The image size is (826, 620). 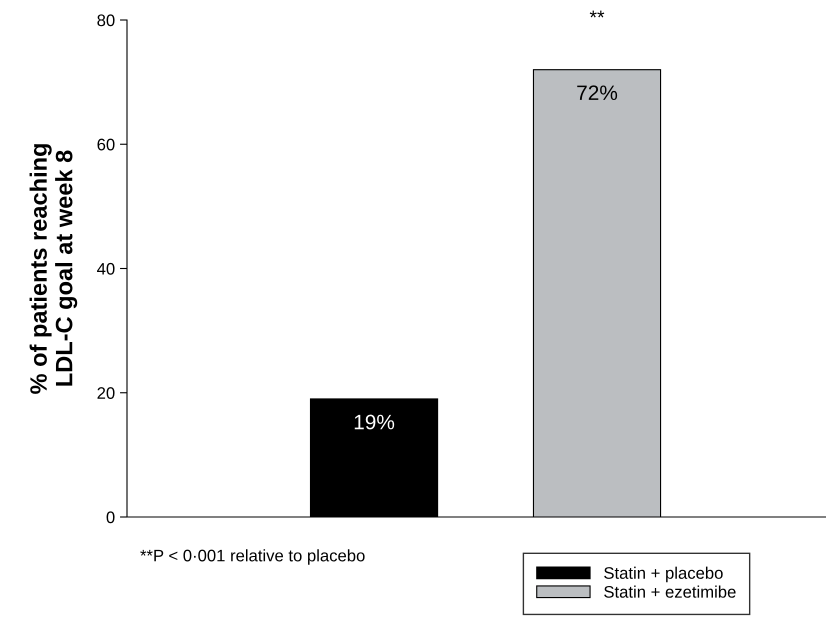 What do you see at coordinates (110, 517) in the screenshot?
I see `y-tick-label: 0` at bounding box center [110, 517].